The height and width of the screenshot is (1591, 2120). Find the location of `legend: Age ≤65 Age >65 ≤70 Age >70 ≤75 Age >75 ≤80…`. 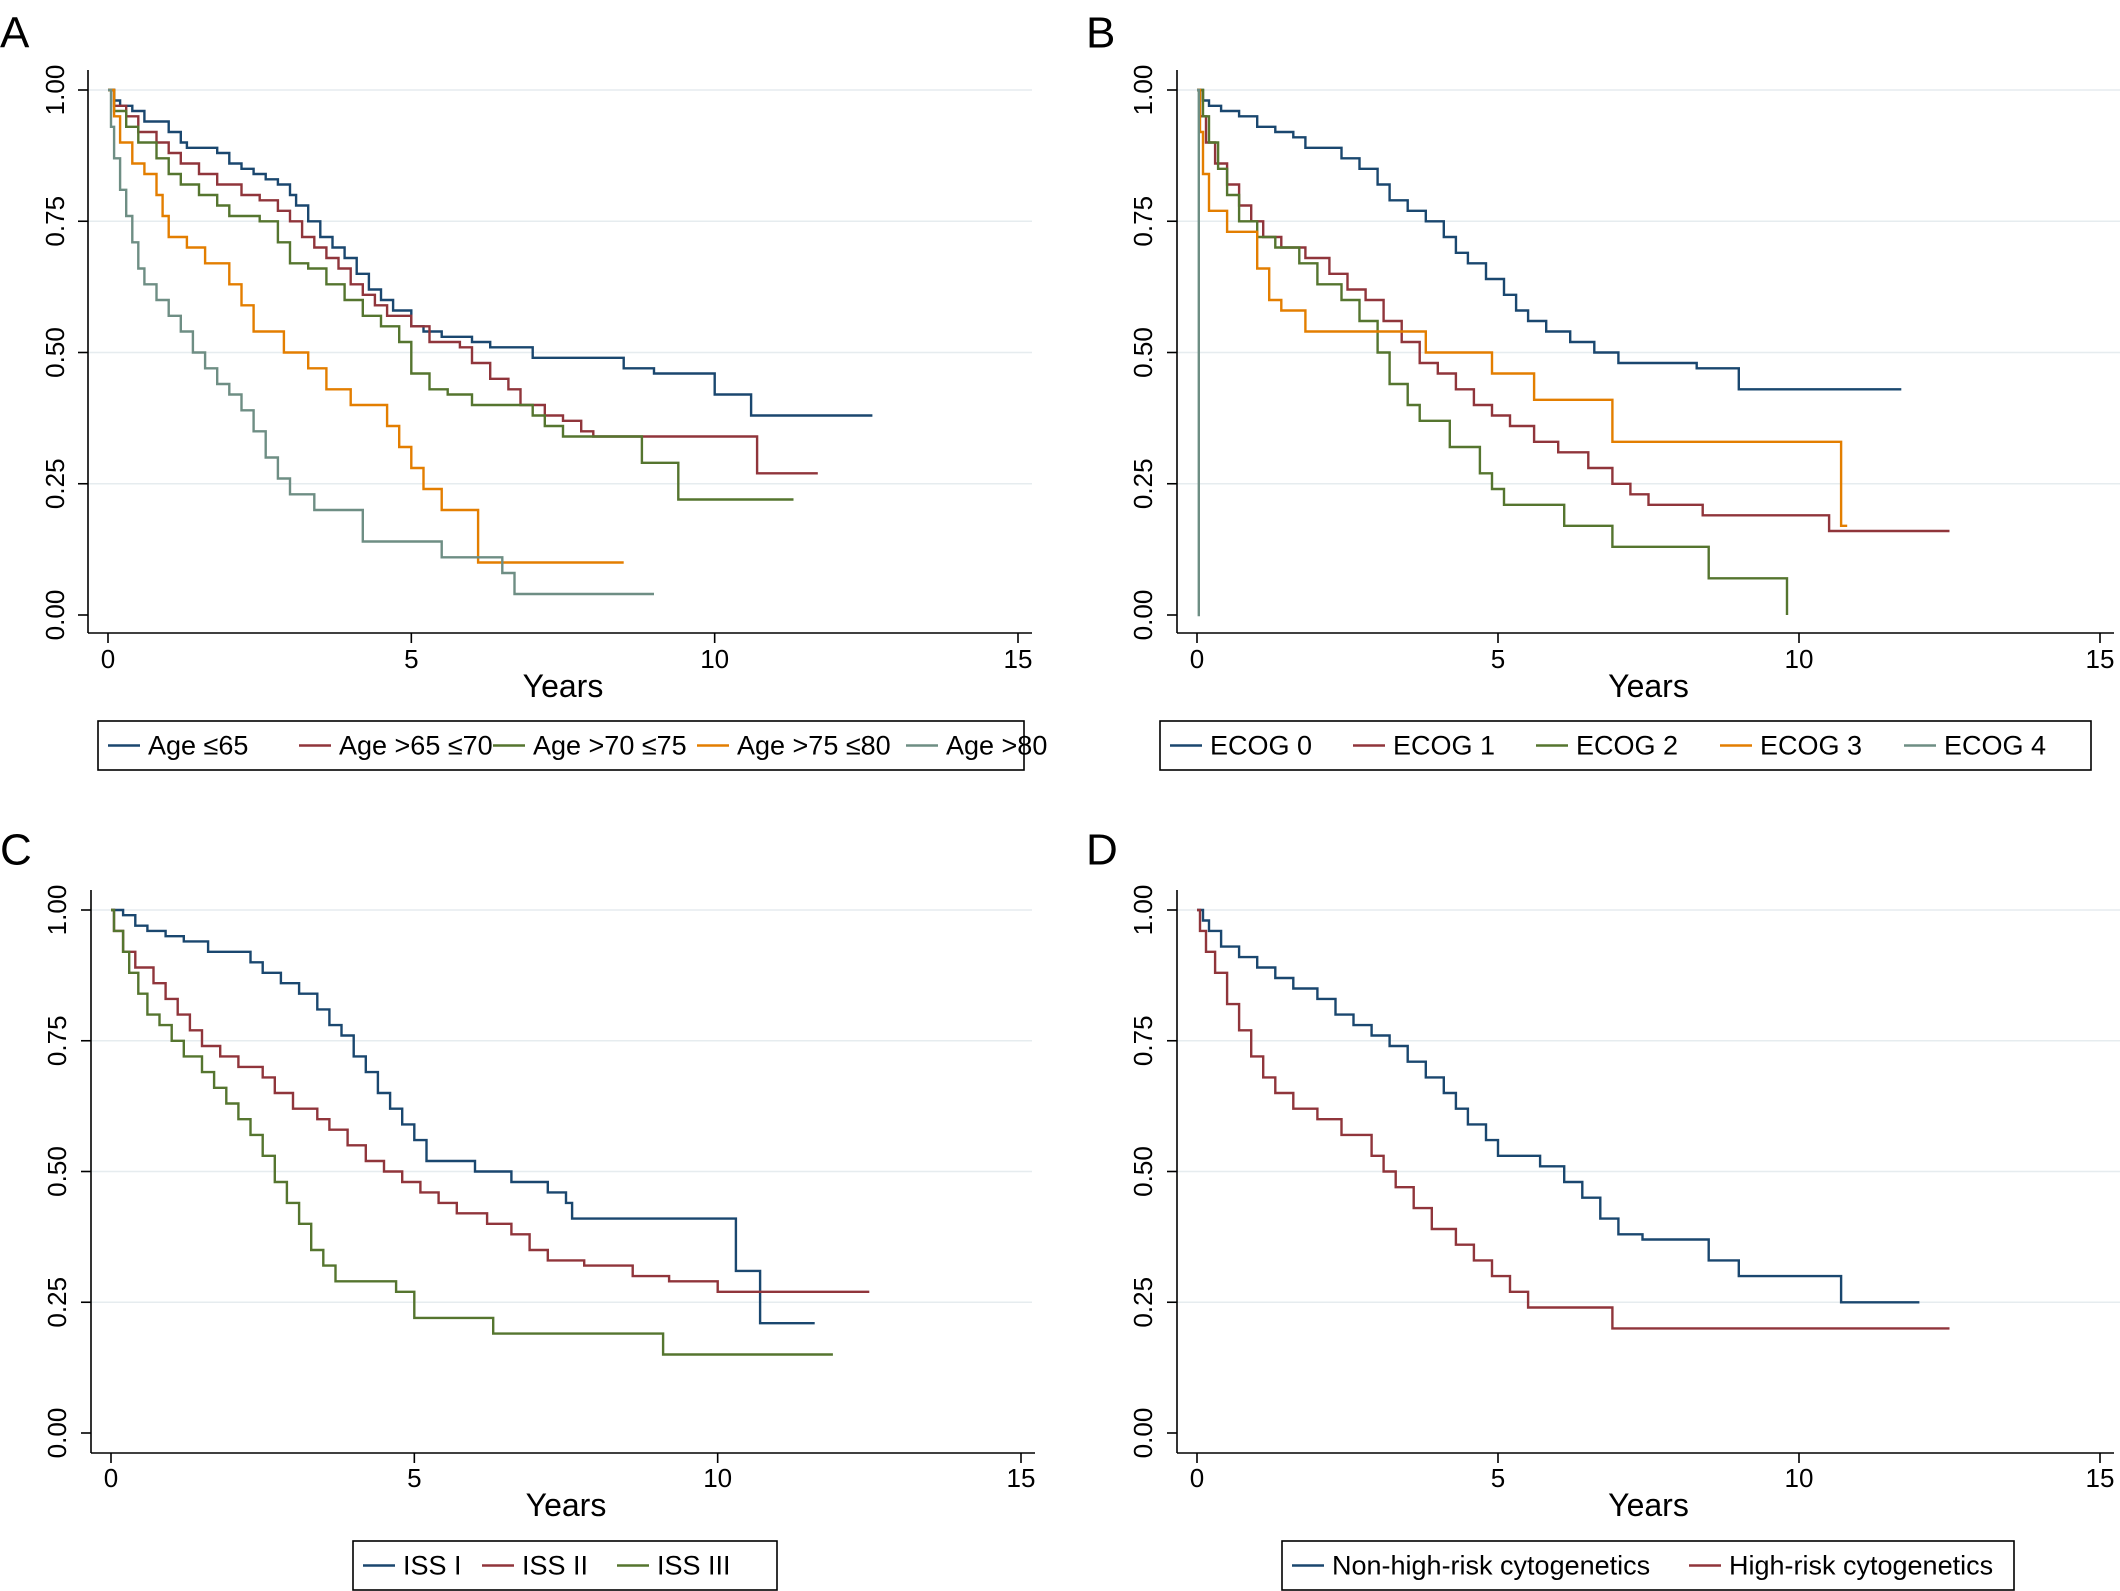

legend: Age ≤65 Age >65 ≤70 Age >70 ≤75 Age >75 ≤80… is located at coordinates (572, 745).